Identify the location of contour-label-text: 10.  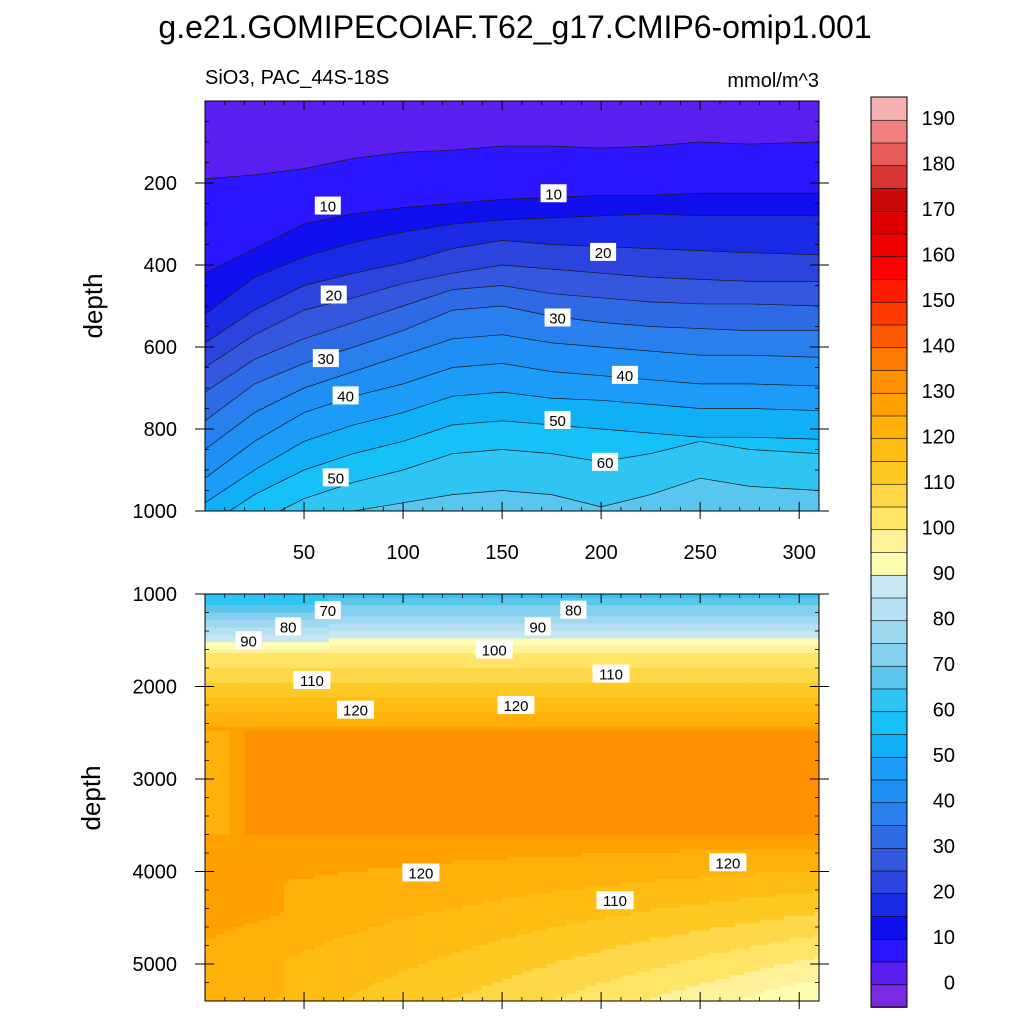
(553, 194).